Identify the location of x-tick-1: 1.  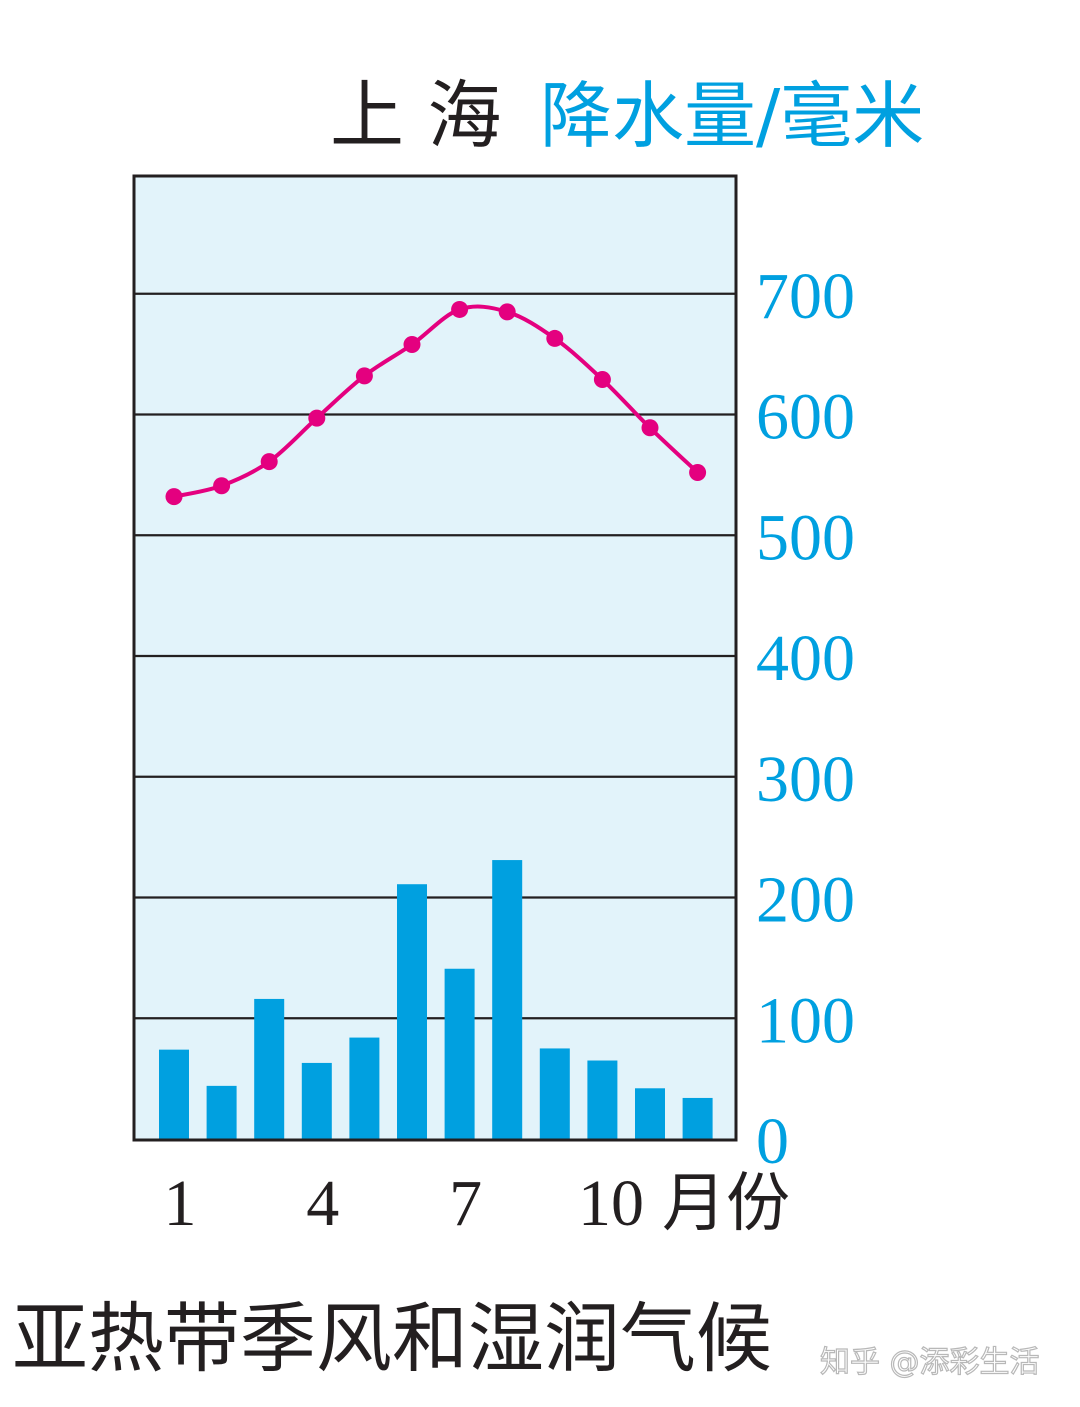
(180, 1203).